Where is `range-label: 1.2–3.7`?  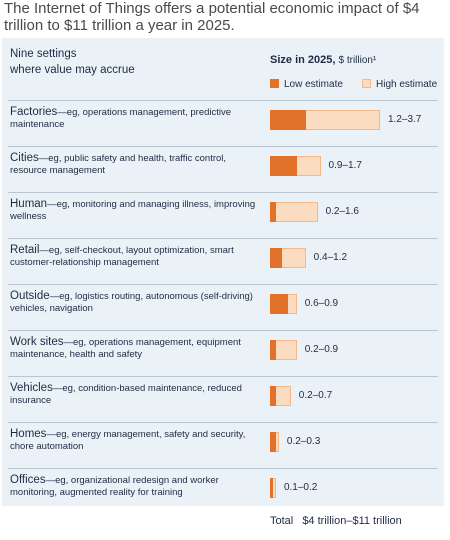 range-label: 1.2–3.7 is located at coordinates (405, 119).